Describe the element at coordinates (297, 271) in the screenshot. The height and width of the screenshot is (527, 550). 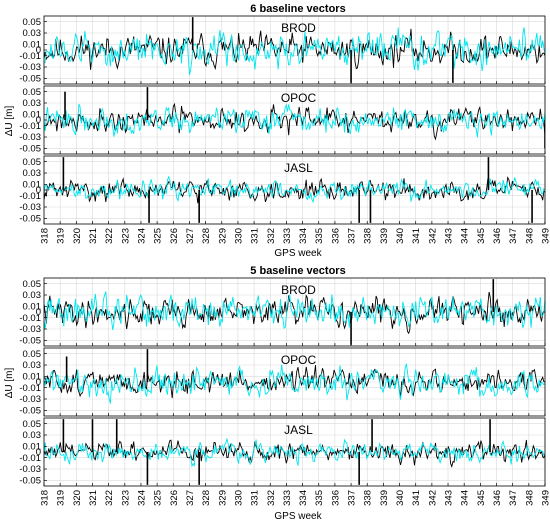
I see `figure-title-2: 5 baseline vectors` at that location.